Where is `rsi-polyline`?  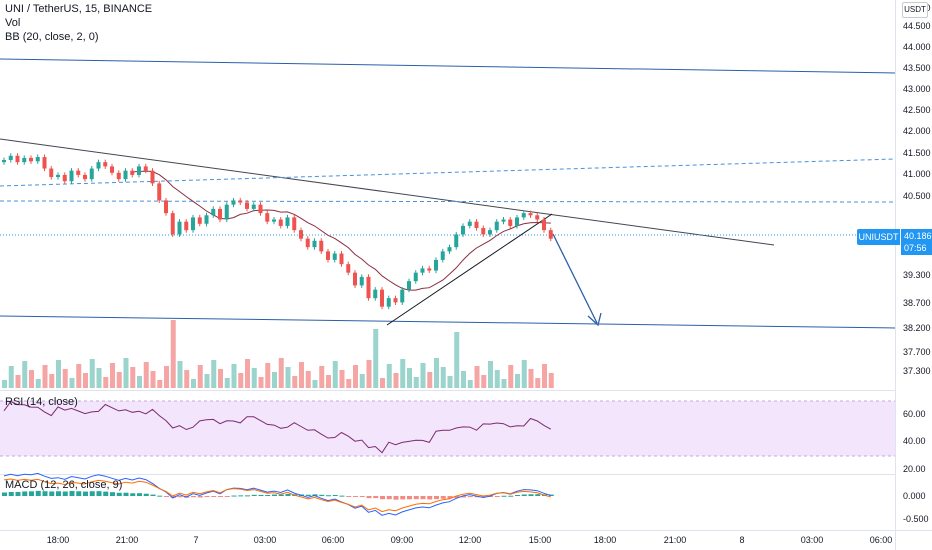 rsi-polyline is located at coordinates (277, 427).